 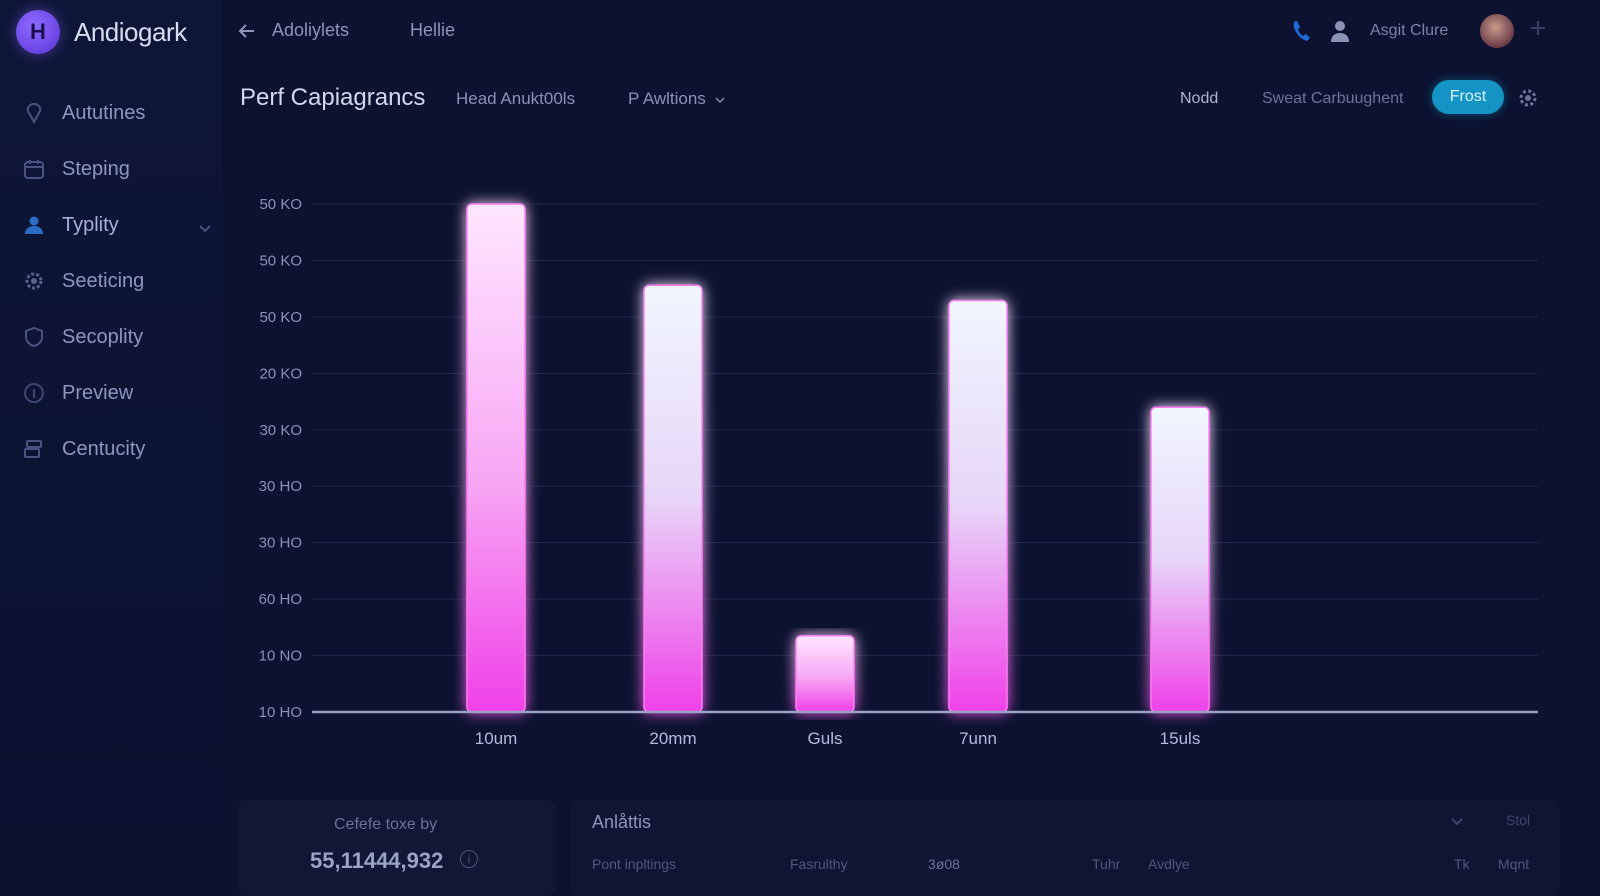 What do you see at coordinates (38, 32) in the screenshot?
I see `brand-logo: H` at bounding box center [38, 32].